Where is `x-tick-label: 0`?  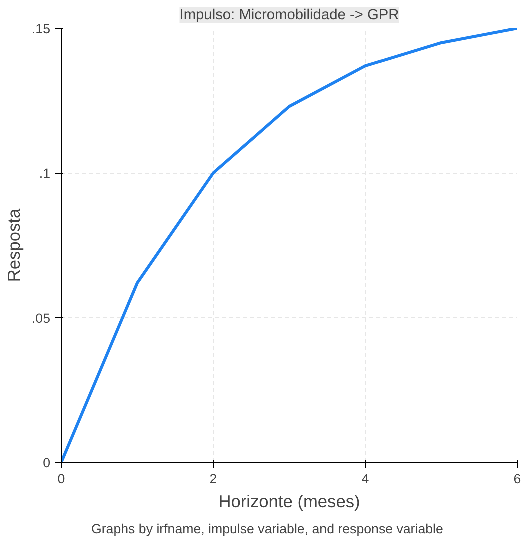 x-tick-label: 0 is located at coordinates (62, 479).